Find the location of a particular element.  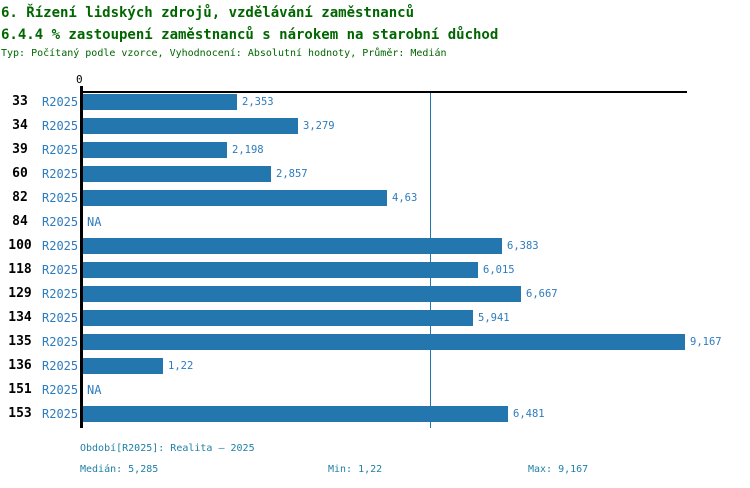

stat-max: Max: 9,167 is located at coordinates (558, 469).